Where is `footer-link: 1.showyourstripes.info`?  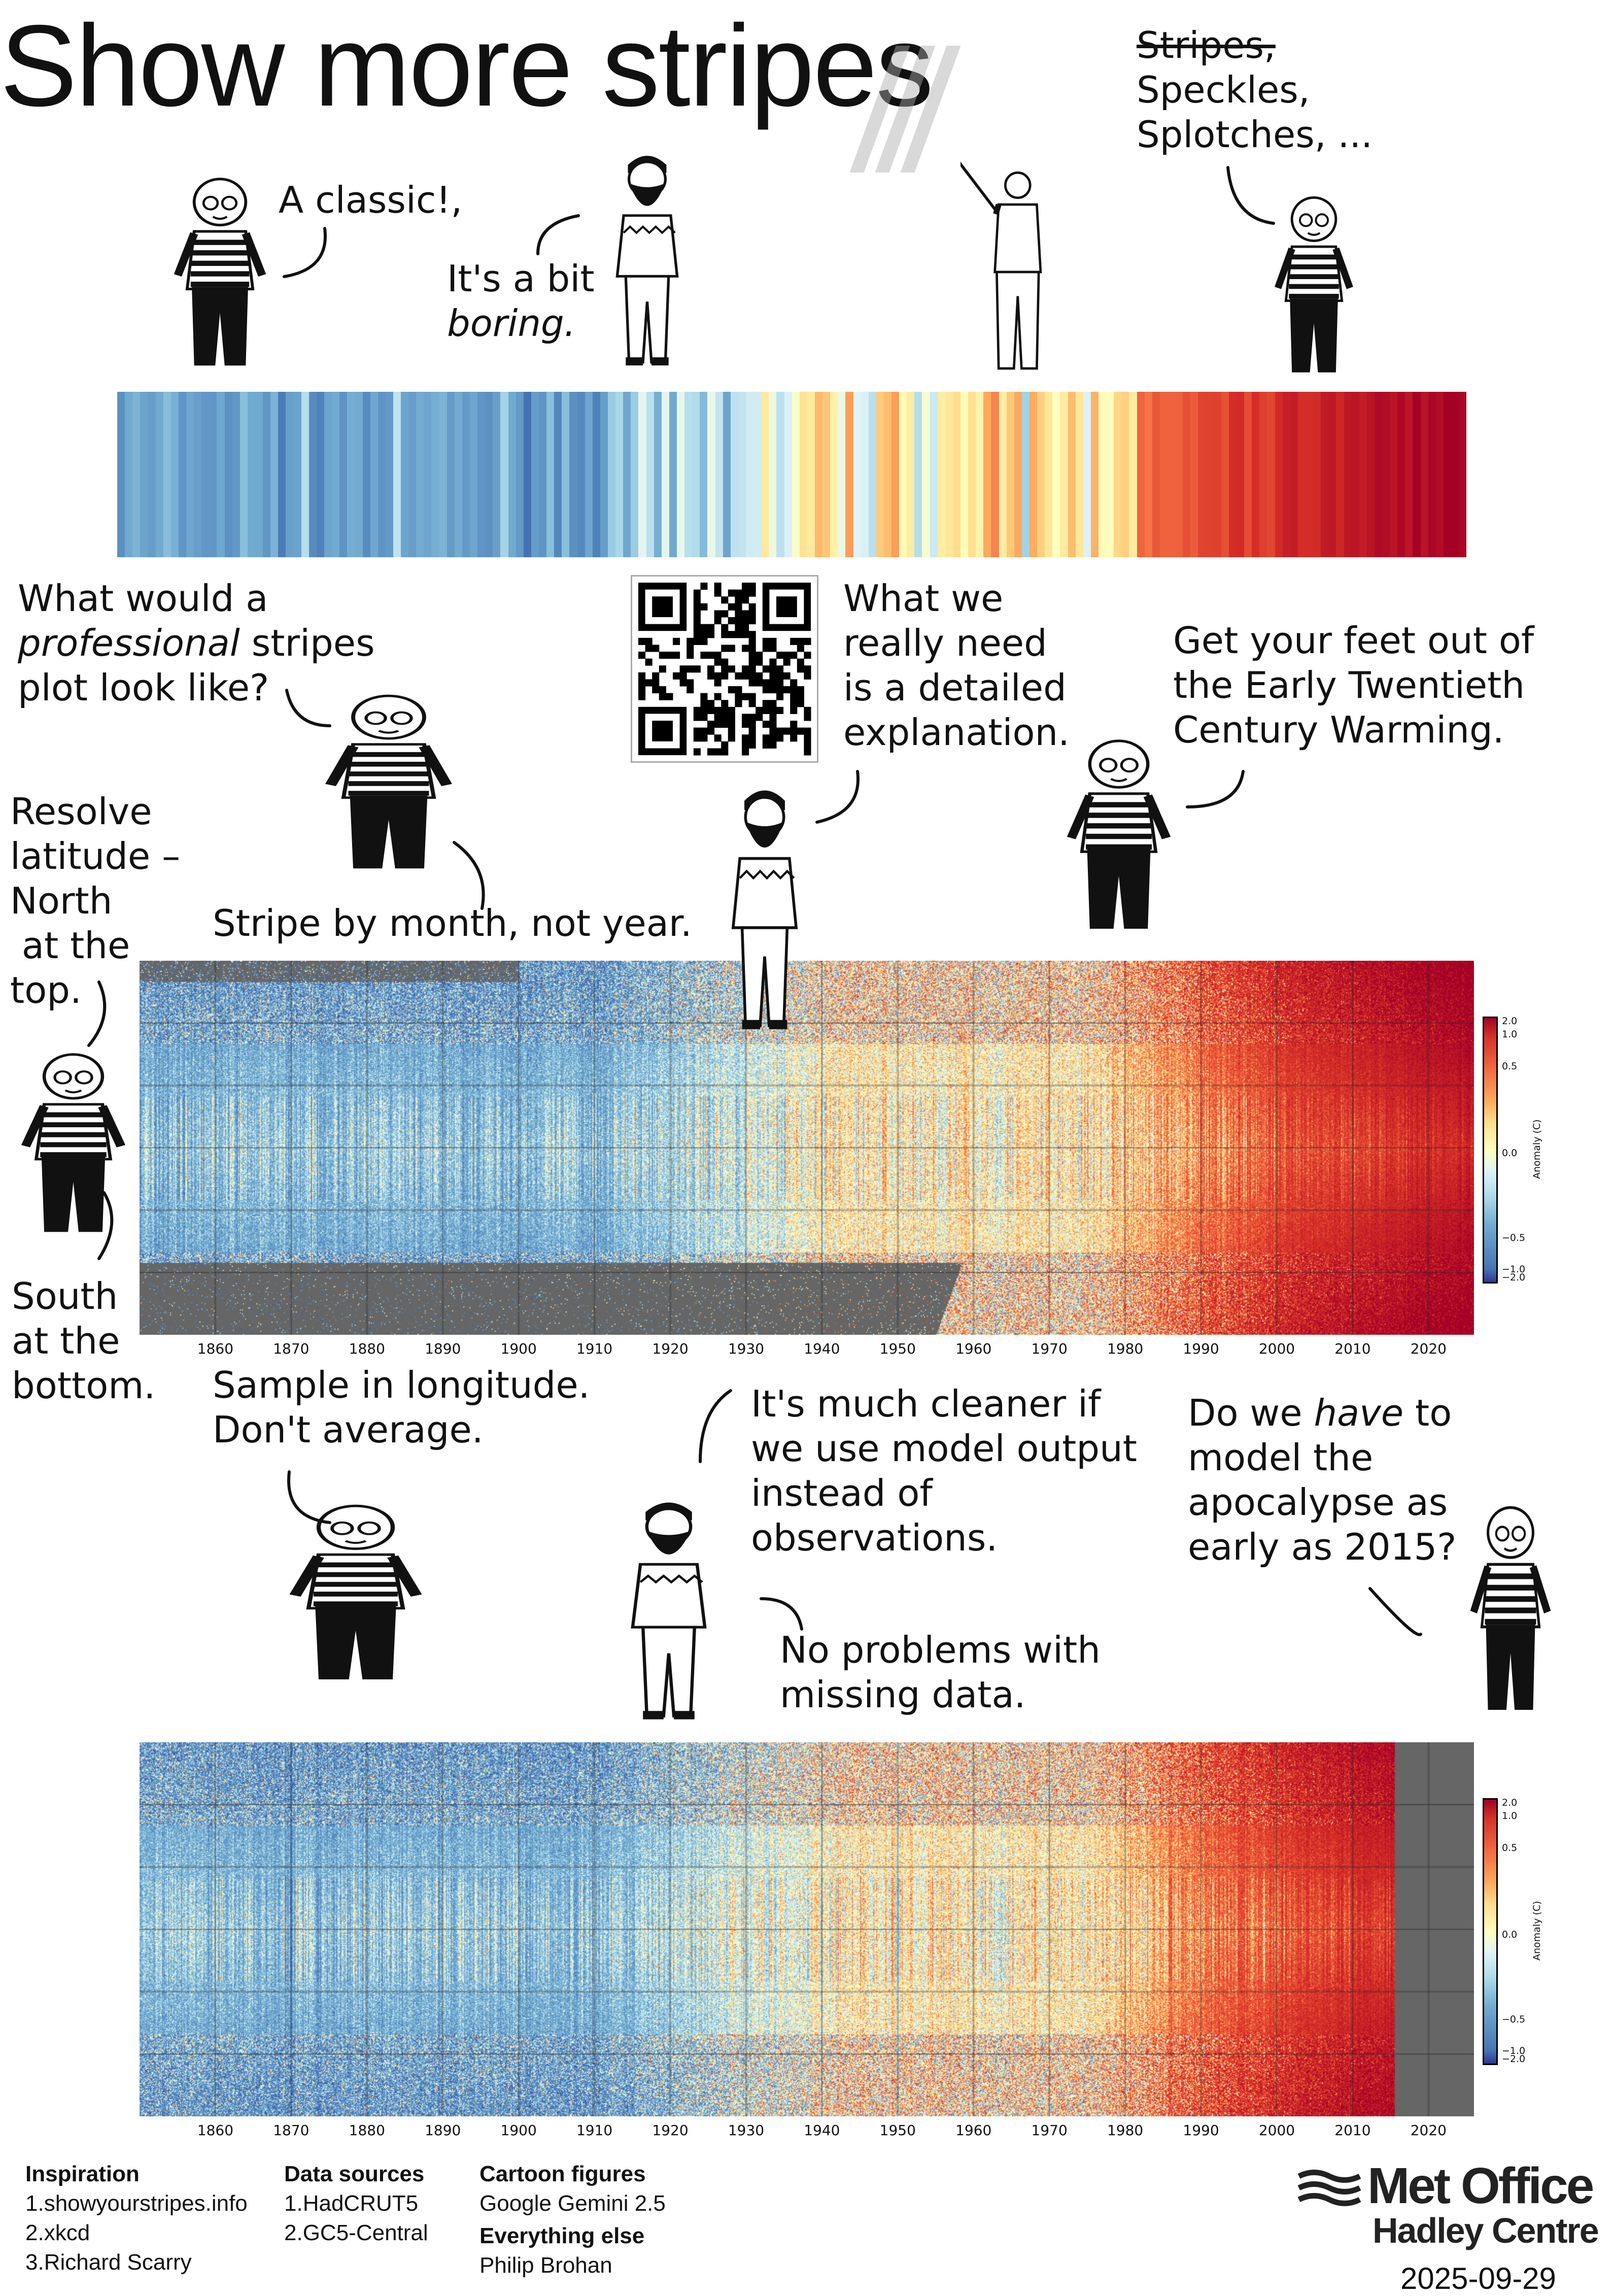
footer-link: 1.showyourstripes.info is located at coordinates (136, 2203).